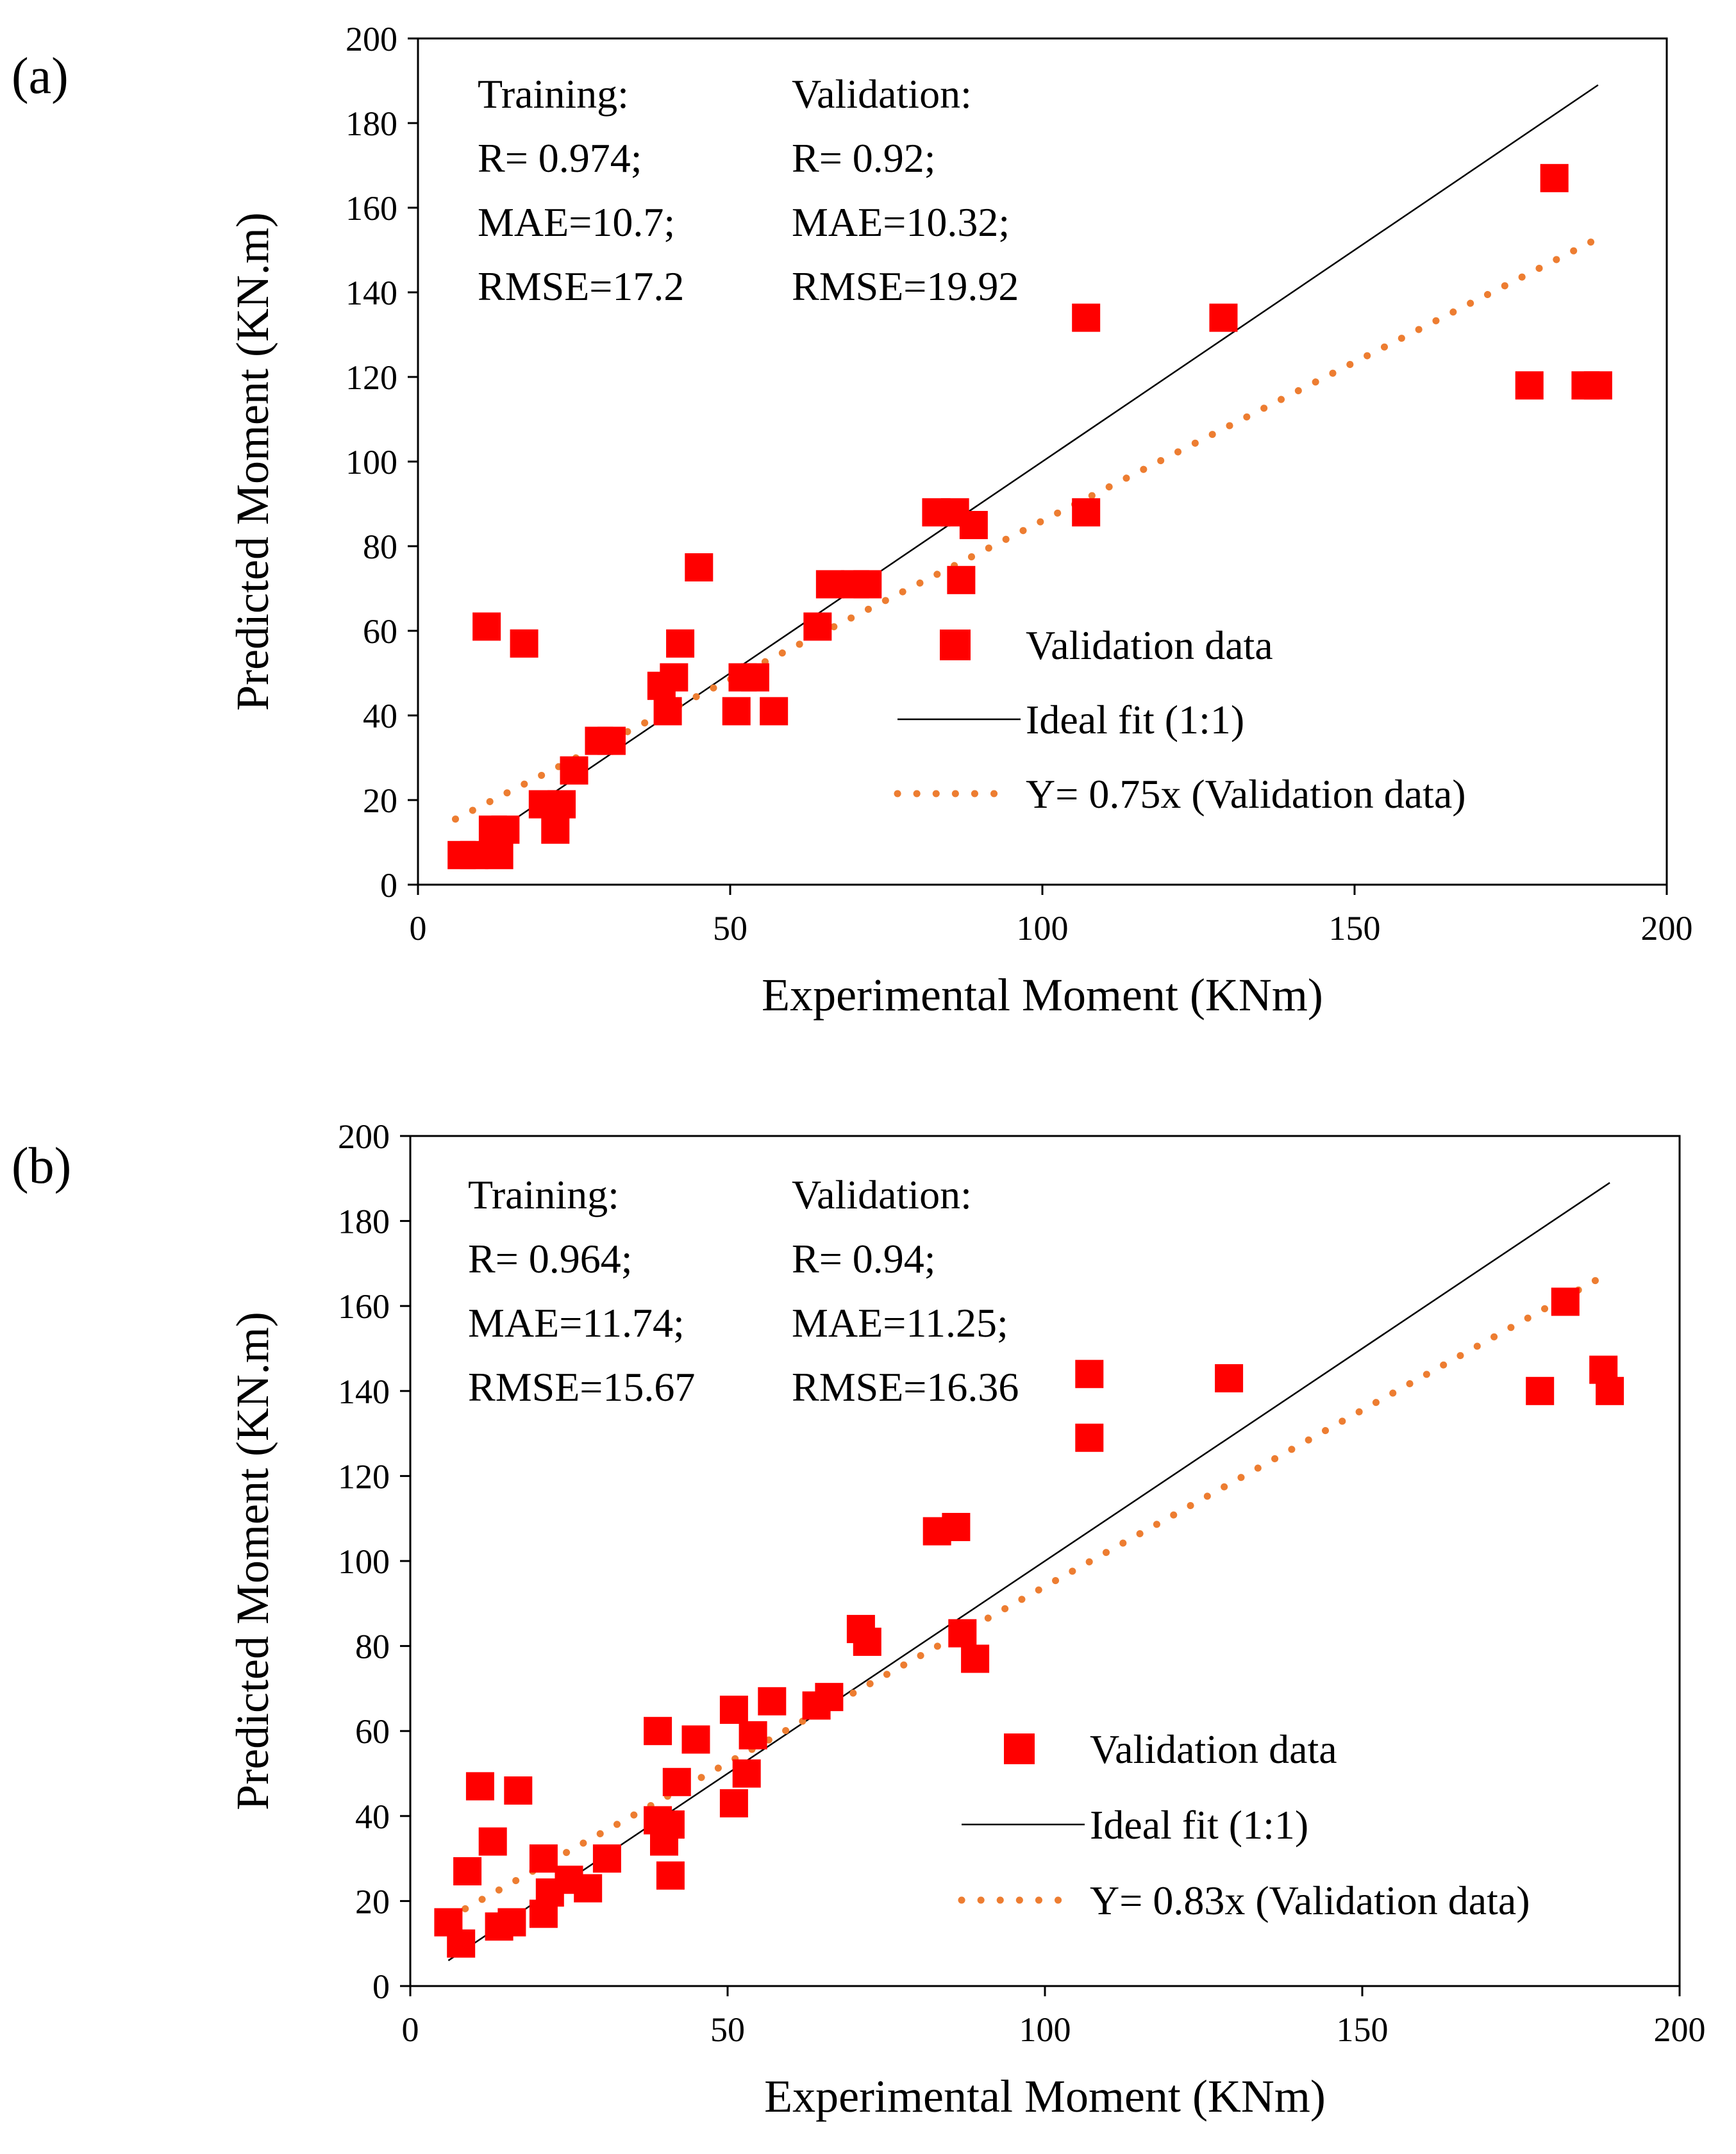 The height and width of the screenshot is (2154, 1736). Describe the element at coordinates (40, 76) in the screenshot. I see `panel-label: (a)` at that location.